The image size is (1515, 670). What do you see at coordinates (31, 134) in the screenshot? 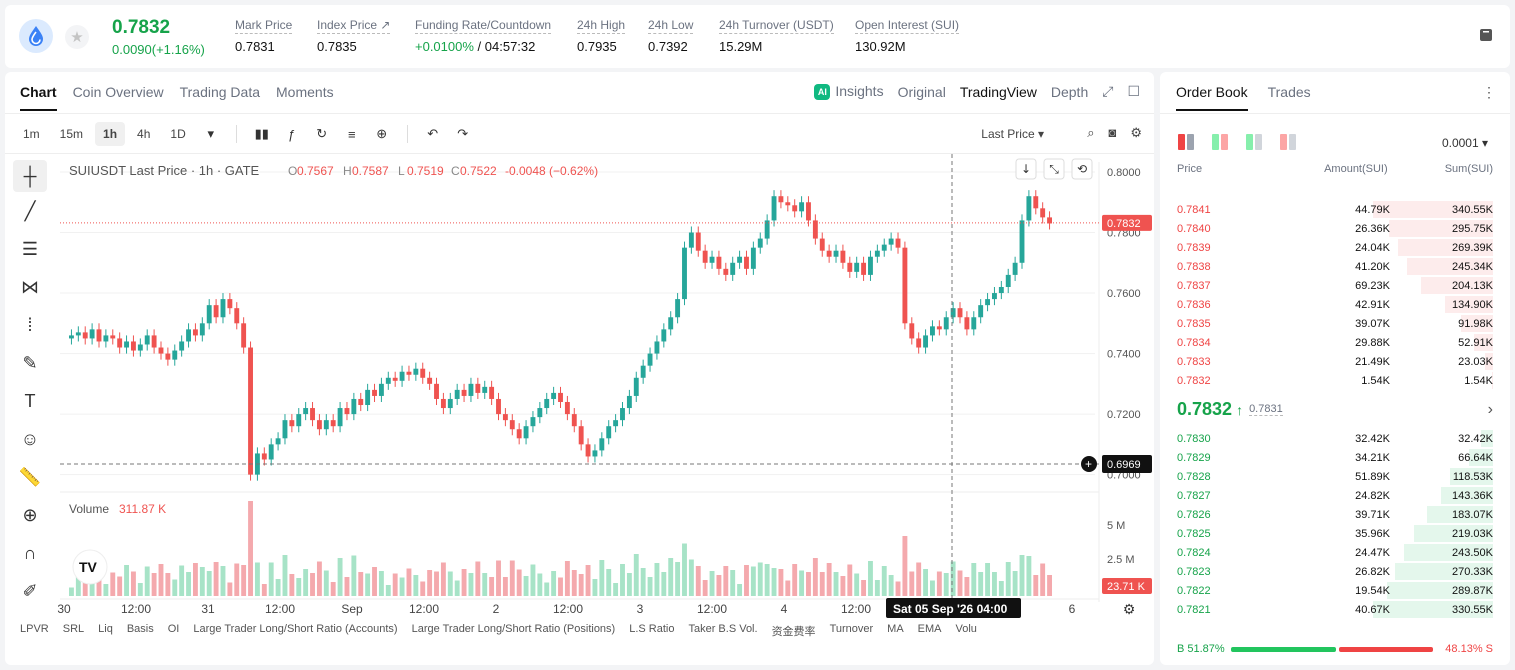
I see `timeframe-1m: 1m` at bounding box center [31, 134].